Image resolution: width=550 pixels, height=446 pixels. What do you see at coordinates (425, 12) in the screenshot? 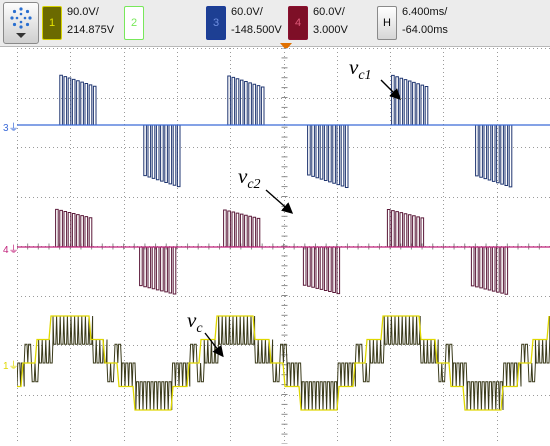
I see `timebase-scale: 6.400ms/` at bounding box center [425, 12].